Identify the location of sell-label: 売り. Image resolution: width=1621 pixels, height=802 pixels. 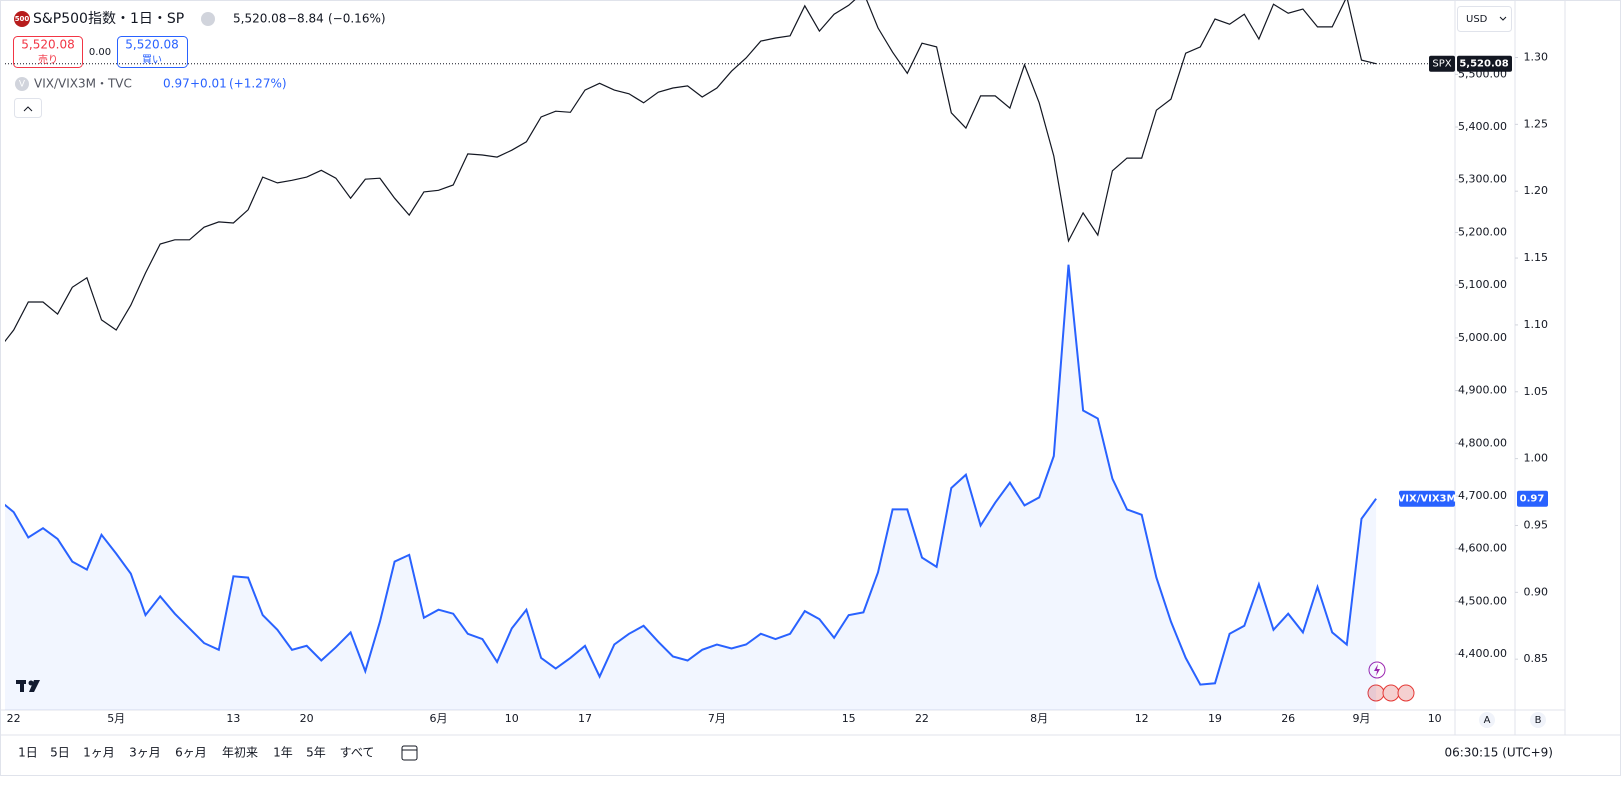
(48, 59).